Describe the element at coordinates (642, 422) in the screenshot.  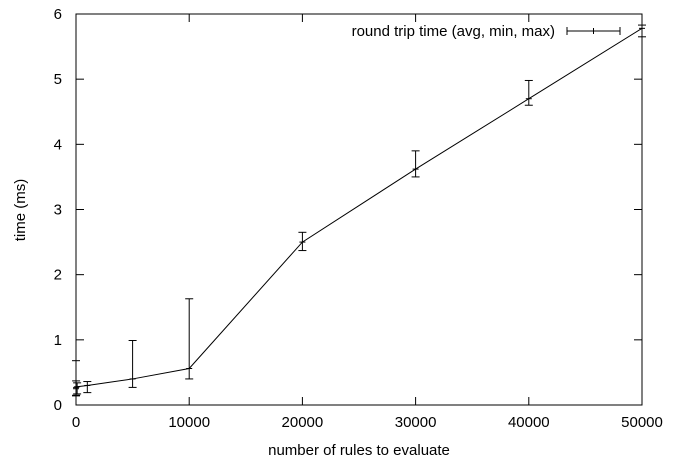
I see `x-tick-label: 50000` at that location.